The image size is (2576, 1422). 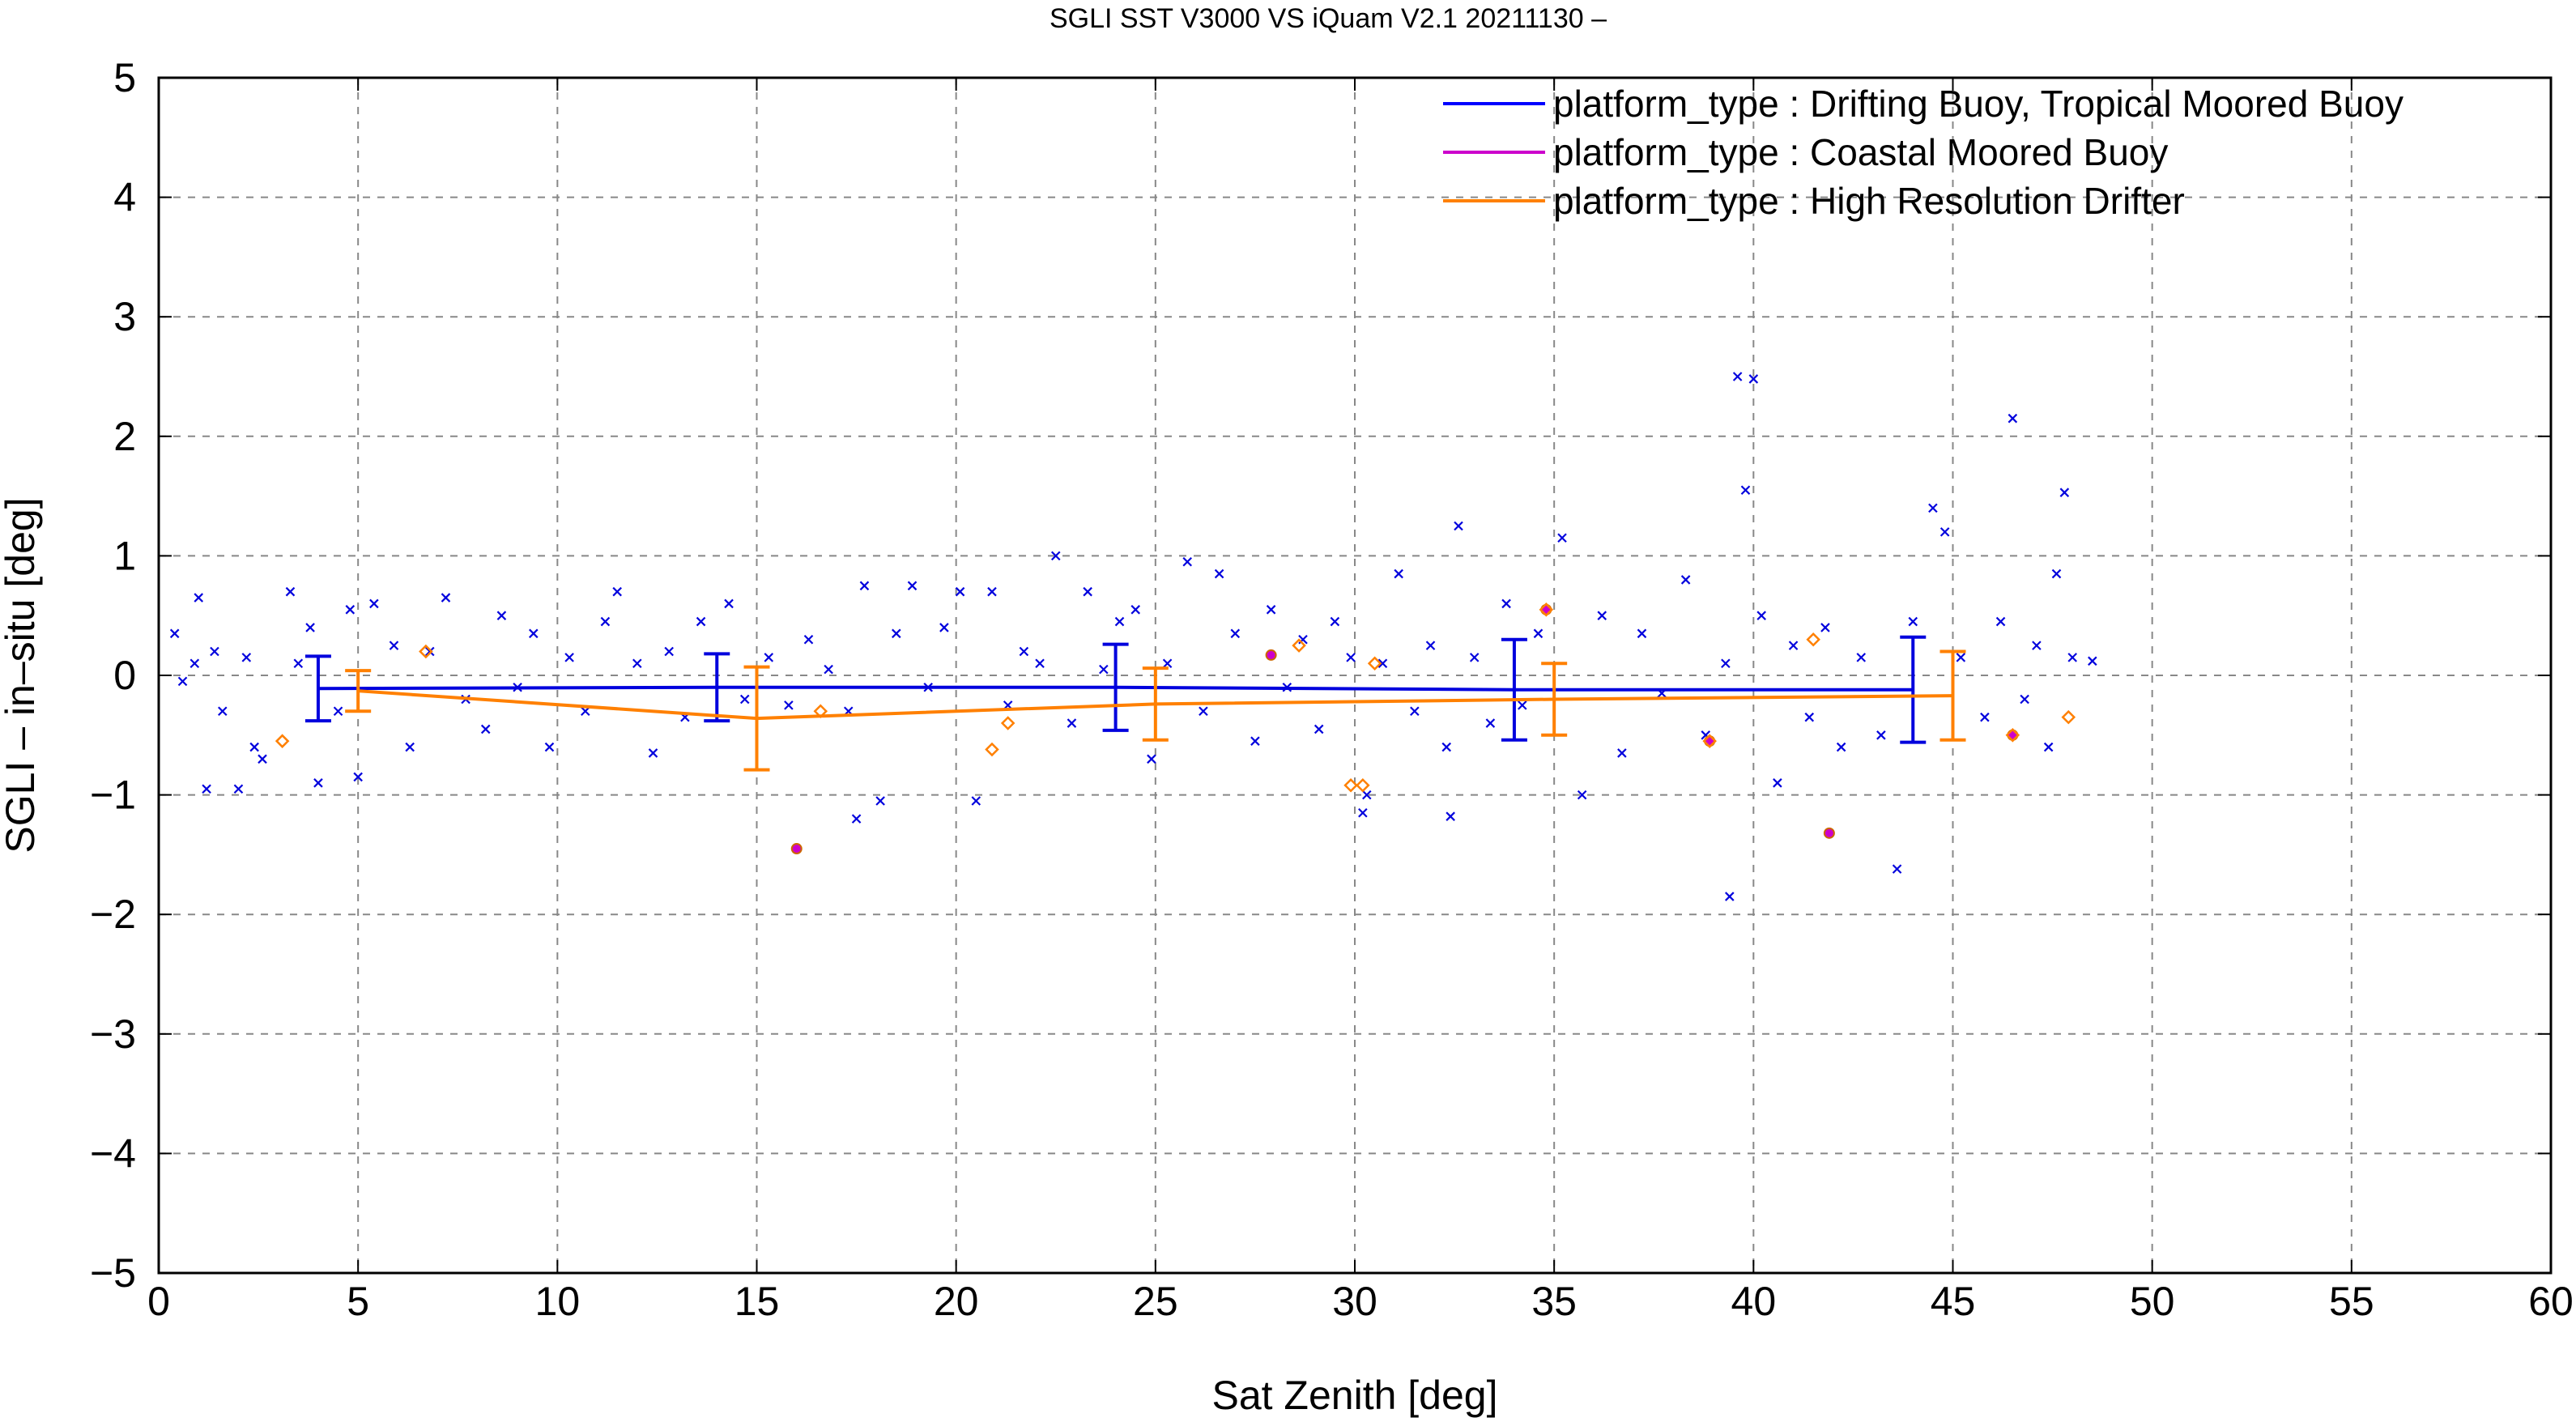 What do you see at coordinates (124, 316) in the screenshot?
I see `y-tick-label: 3` at bounding box center [124, 316].